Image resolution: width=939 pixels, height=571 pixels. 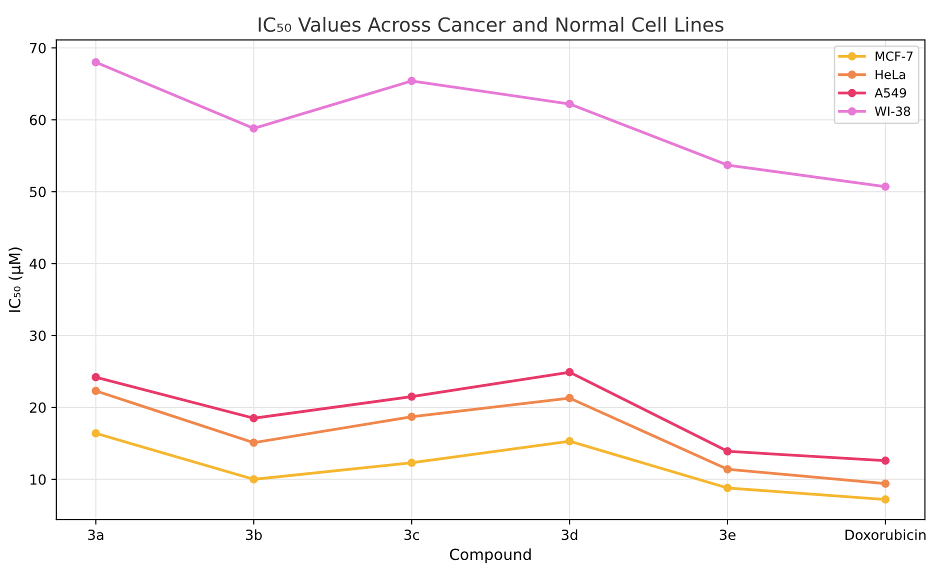 What do you see at coordinates (490, 556) in the screenshot?
I see `x-axis-title: Compound` at bounding box center [490, 556].